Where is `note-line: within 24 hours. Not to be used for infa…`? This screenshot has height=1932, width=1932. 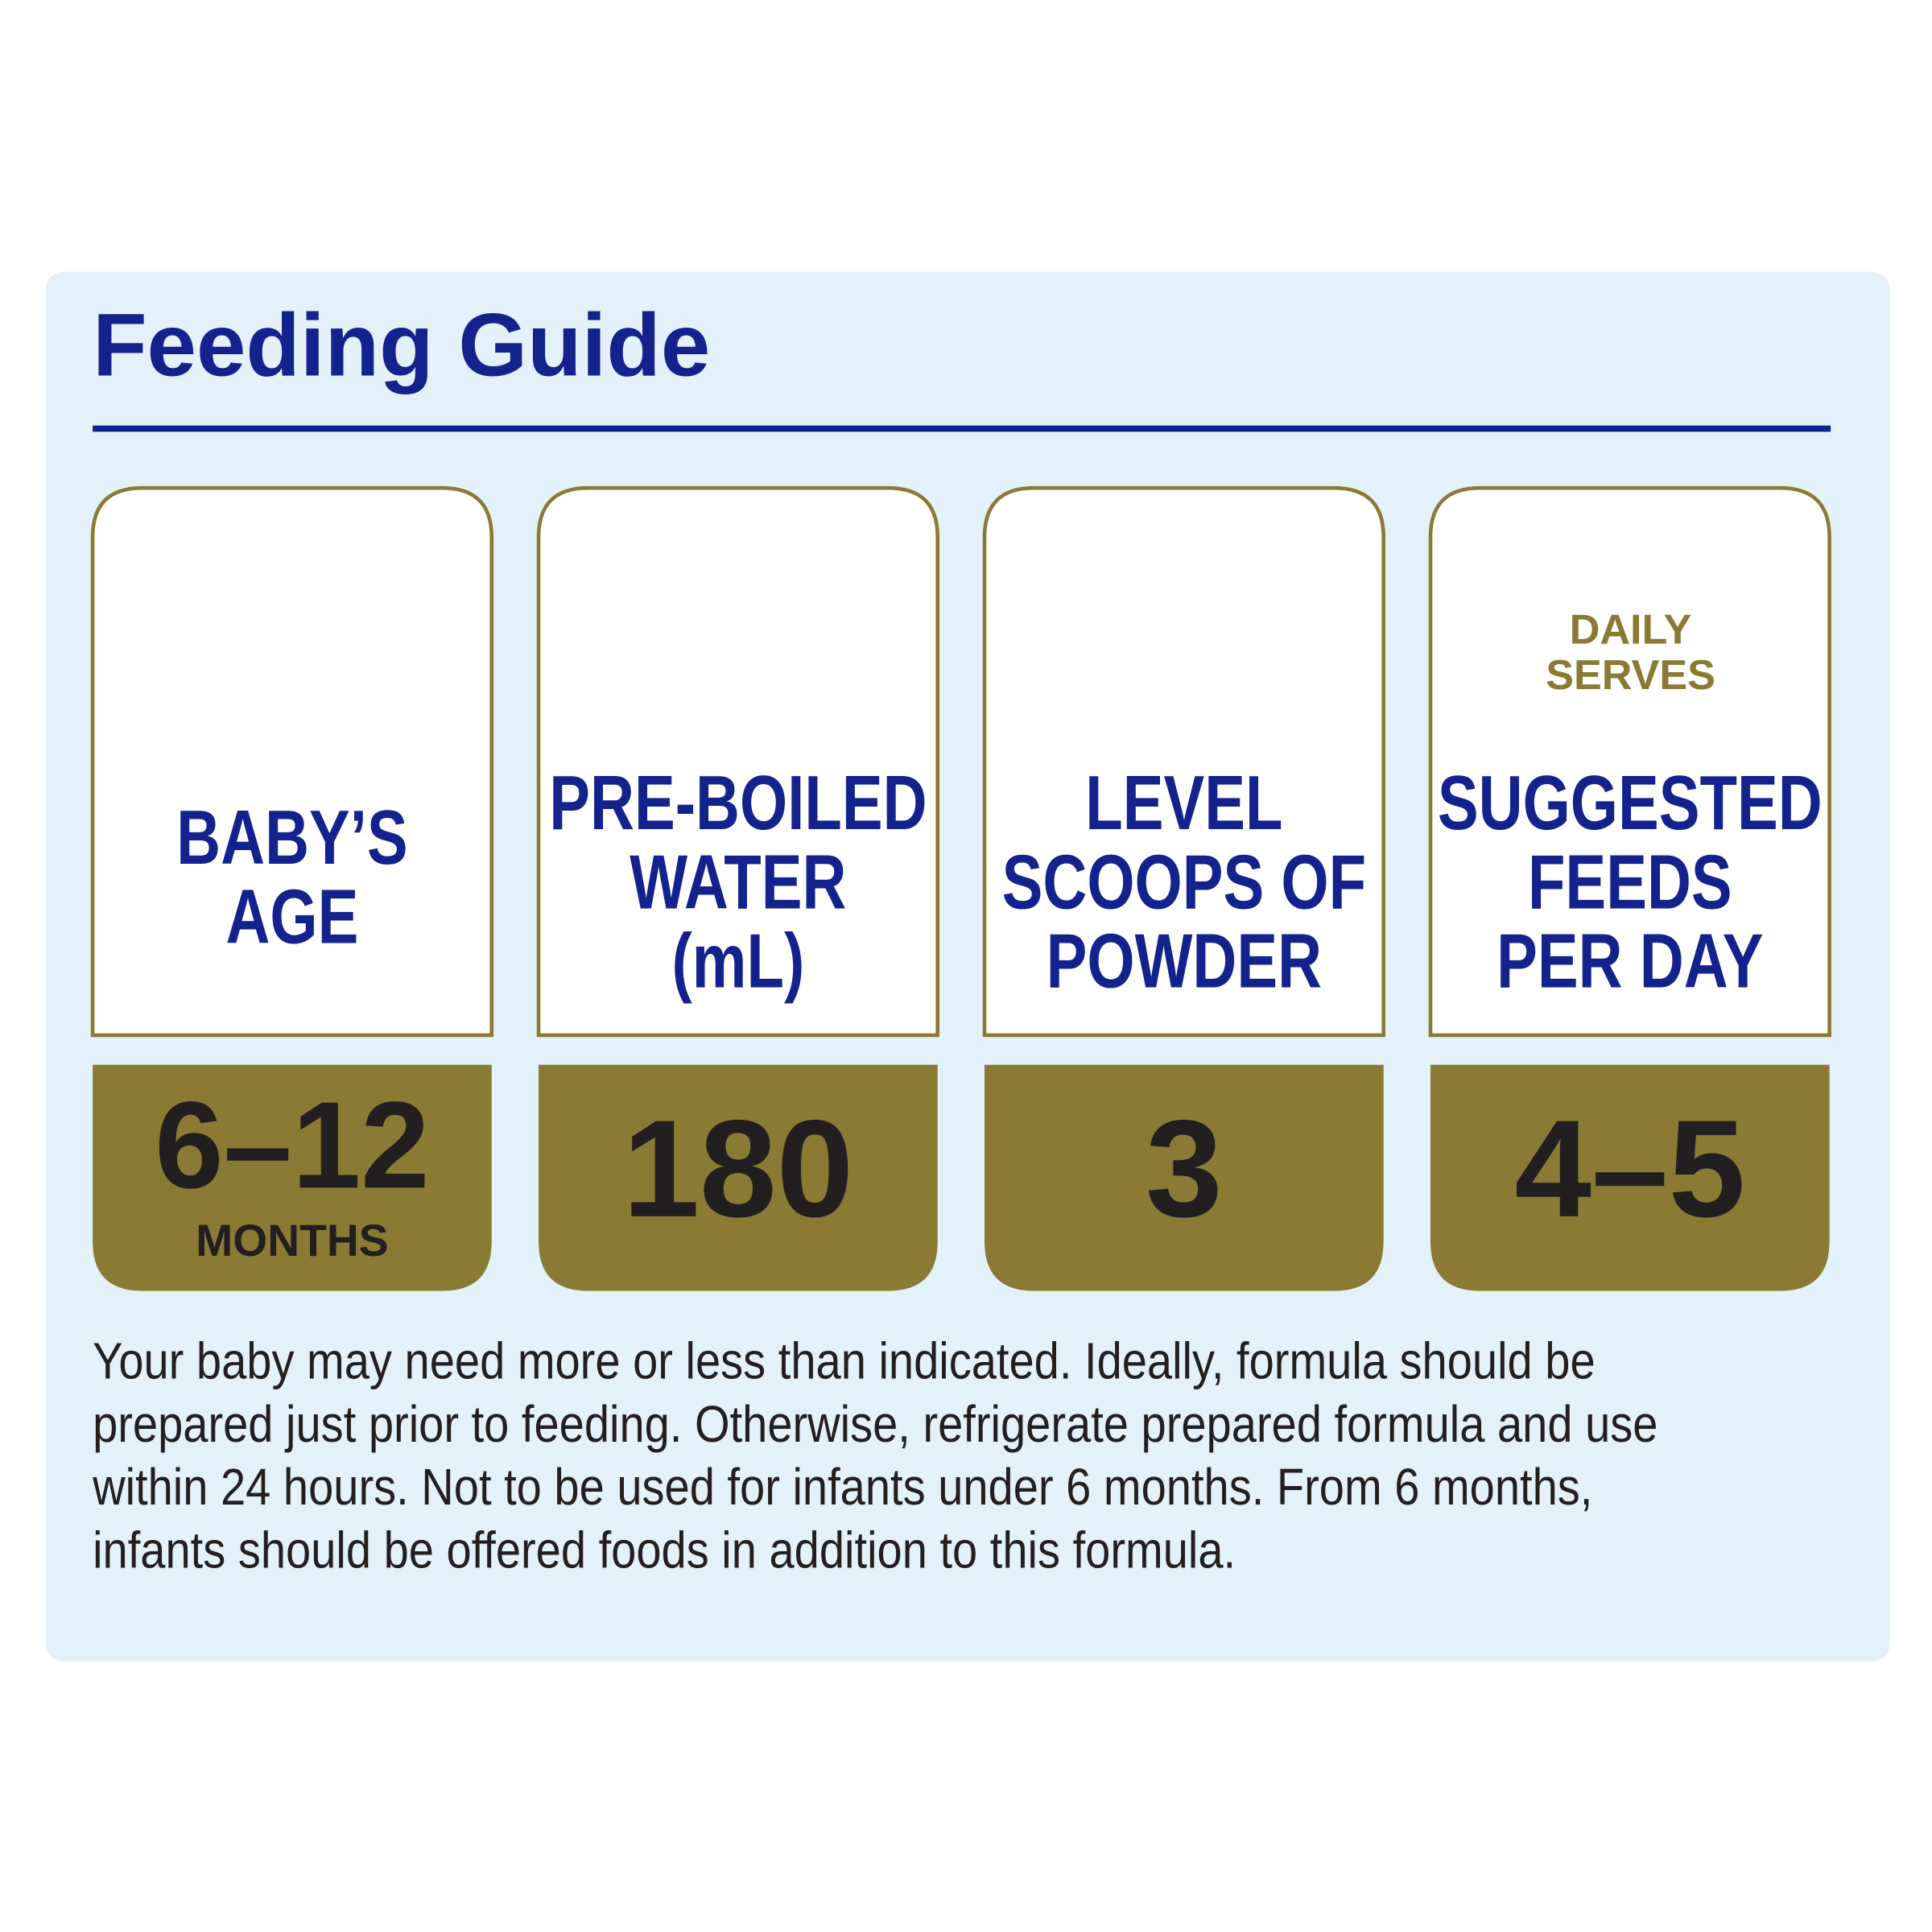 note-line: within 24 hours. Not to be used for infa… is located at coordinates (842, 1487).